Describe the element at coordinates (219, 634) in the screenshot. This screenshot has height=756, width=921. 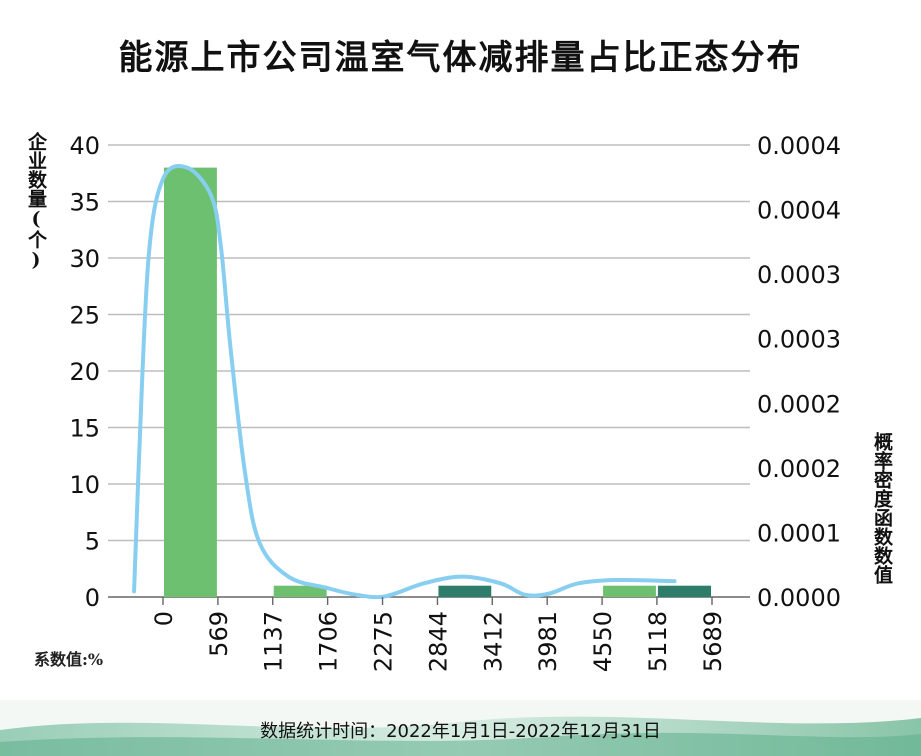
I see `x-tick-label: 569` at that location.